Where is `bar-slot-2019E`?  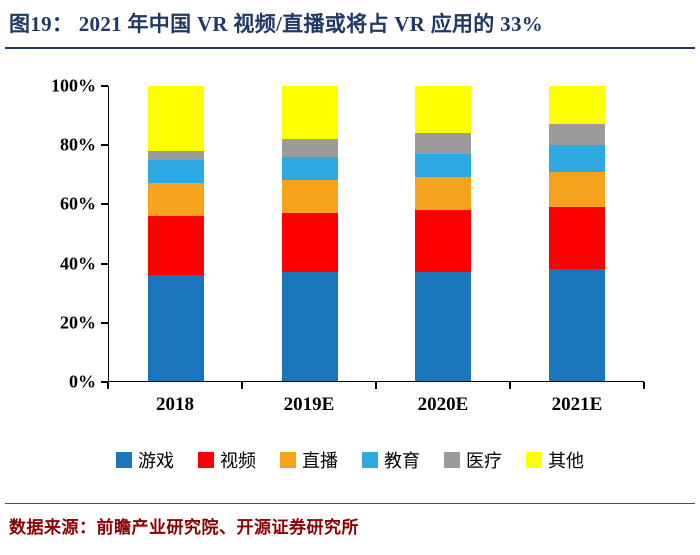 bar-slot-2019E is located at coordinates (310, 233).